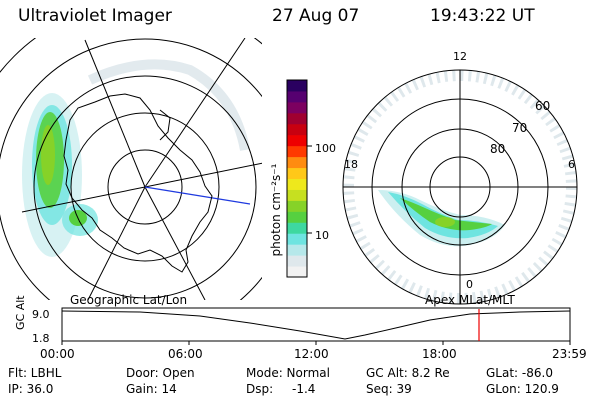 Image resolution: width=600 pixels, height=400 pixels. What do you see at coordinates (288, 373) in the screenshot?
I see `info-mode: Mode: Normal` at bounding box center [288, 373].